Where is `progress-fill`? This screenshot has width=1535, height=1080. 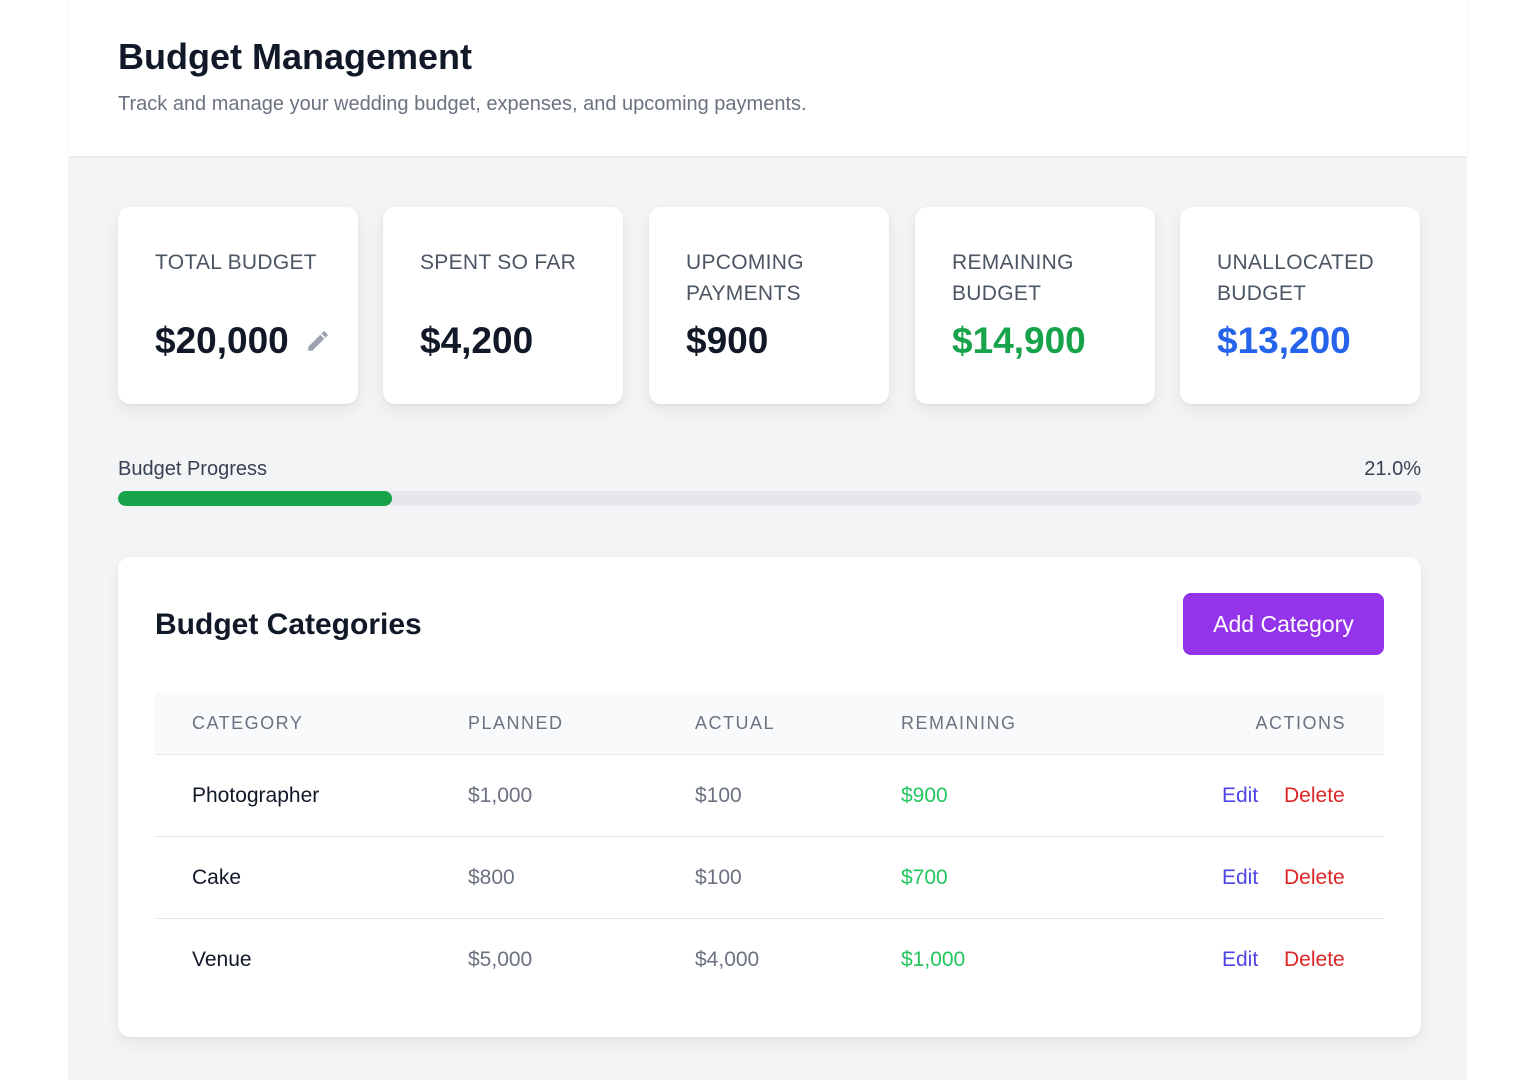
progress-fill is located at coordinates (255, 498).